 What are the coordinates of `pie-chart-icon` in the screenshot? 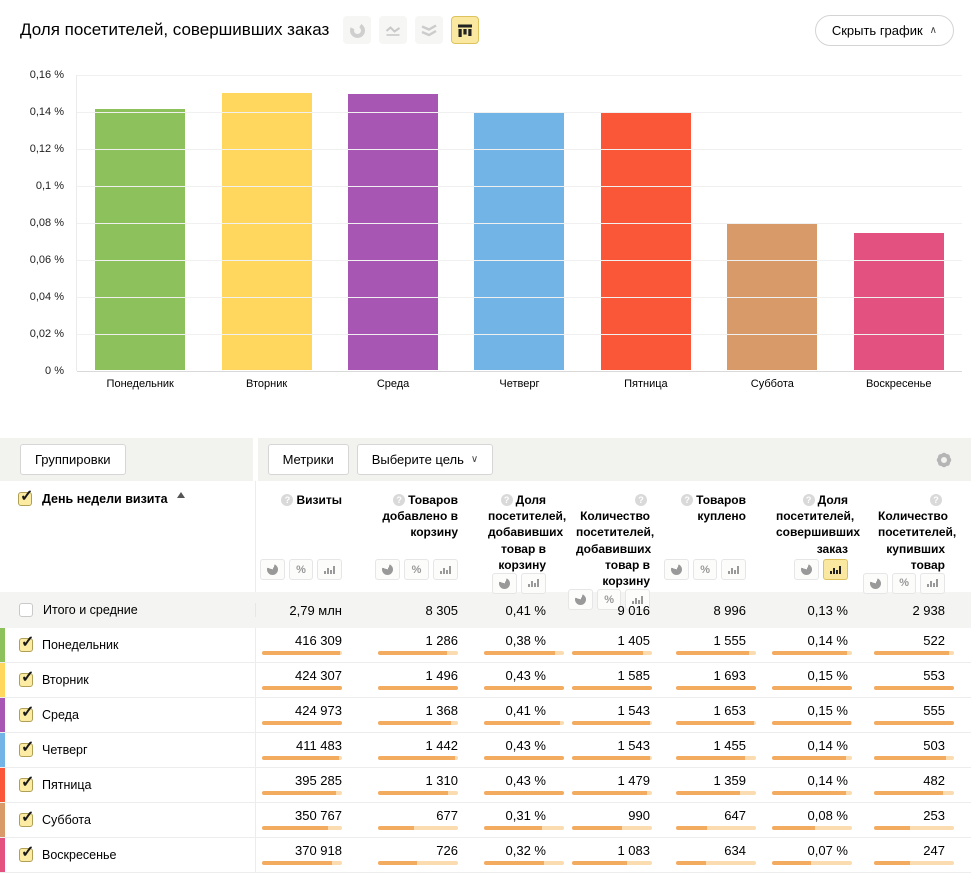 It's located at (357, 30).